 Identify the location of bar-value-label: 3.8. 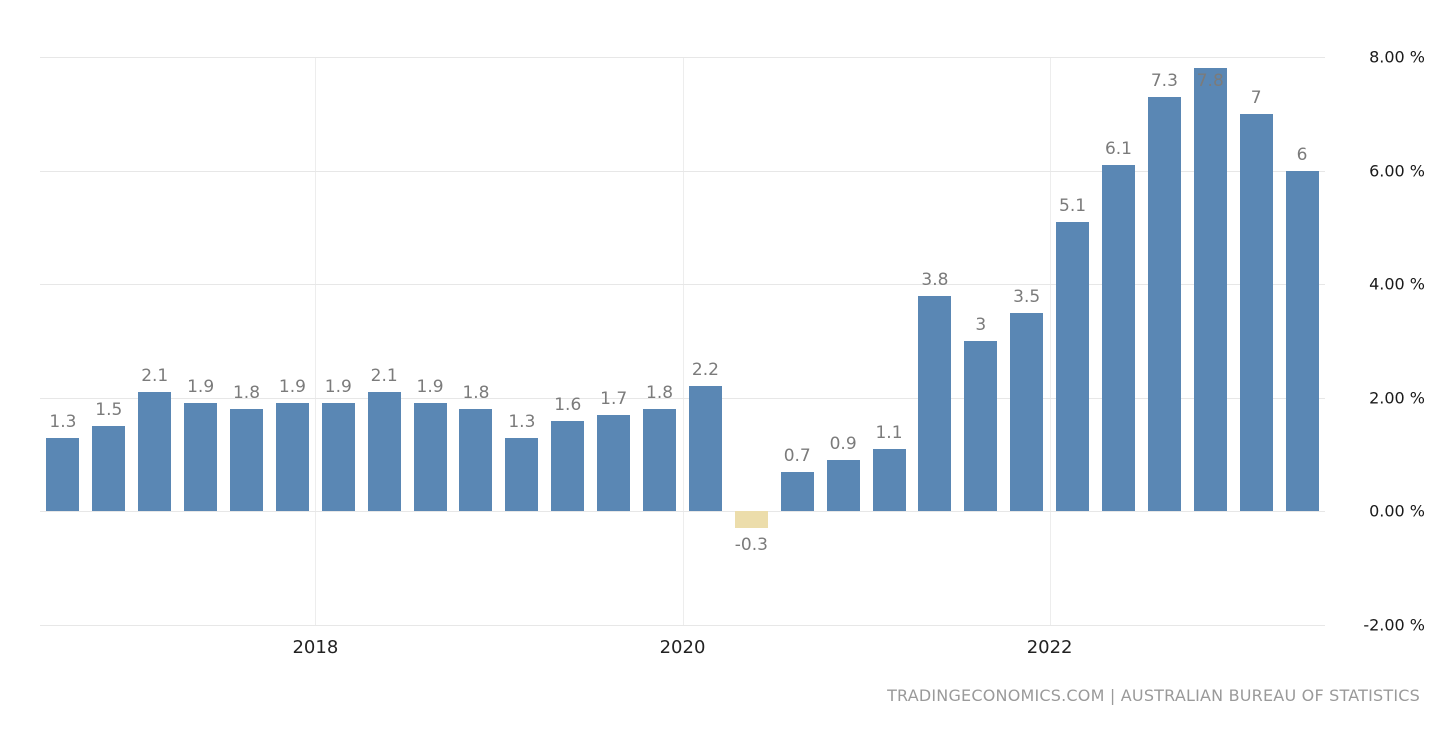
(935, 279).